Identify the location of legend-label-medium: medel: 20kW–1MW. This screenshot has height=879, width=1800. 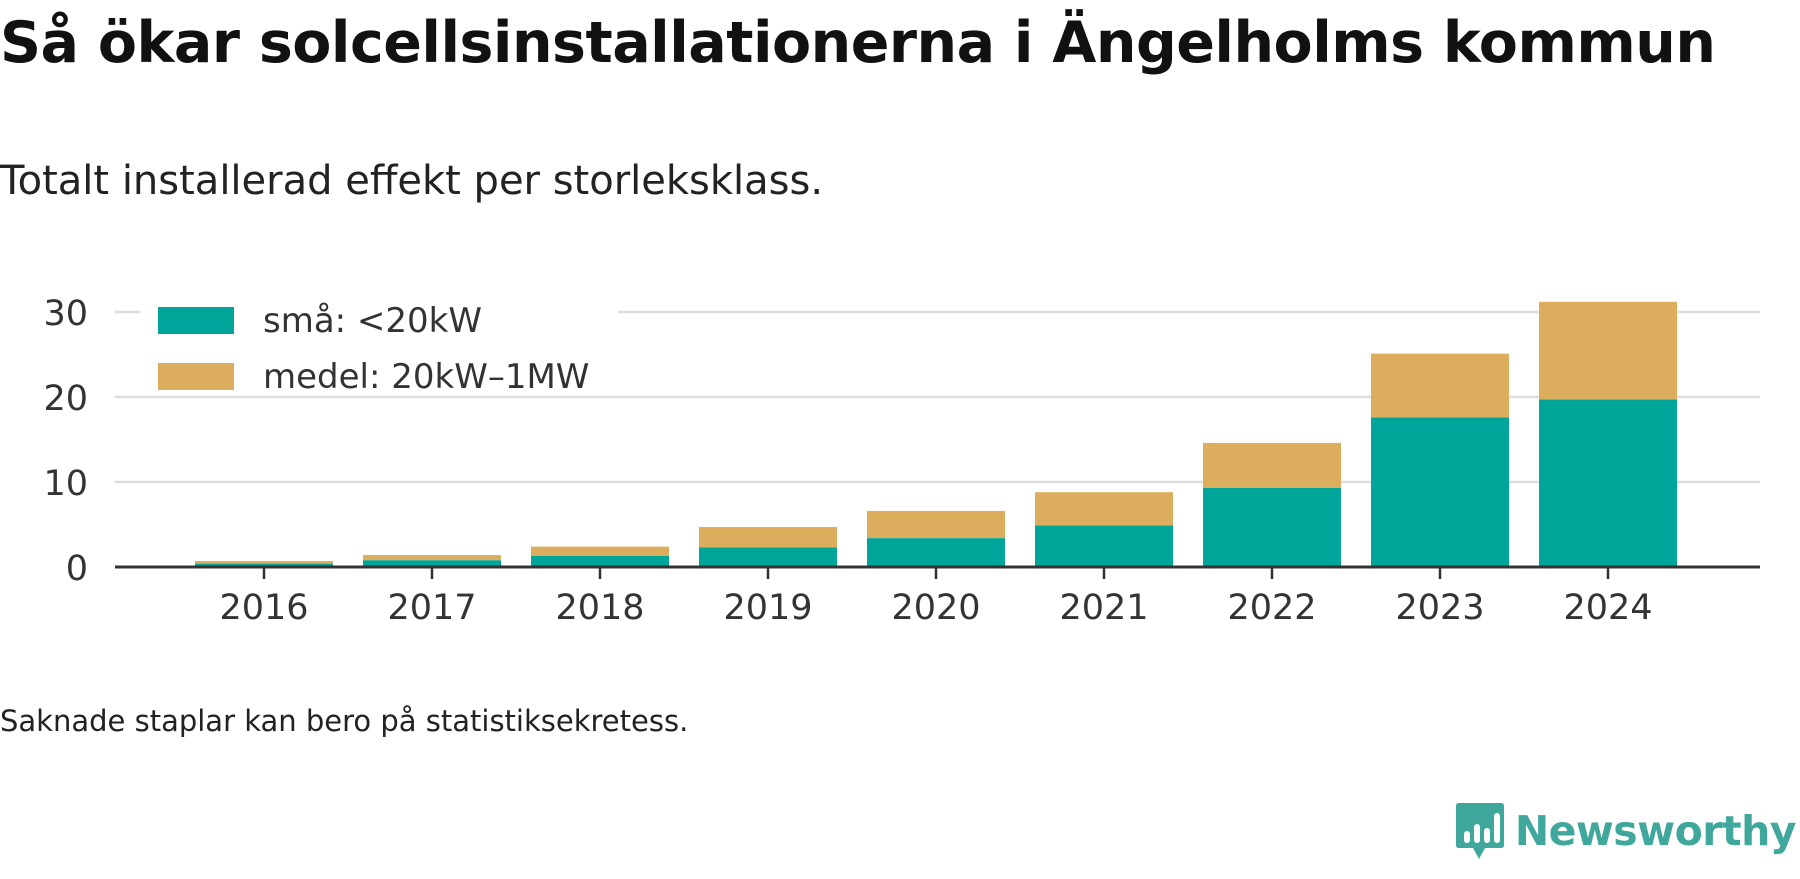
(426, 377).